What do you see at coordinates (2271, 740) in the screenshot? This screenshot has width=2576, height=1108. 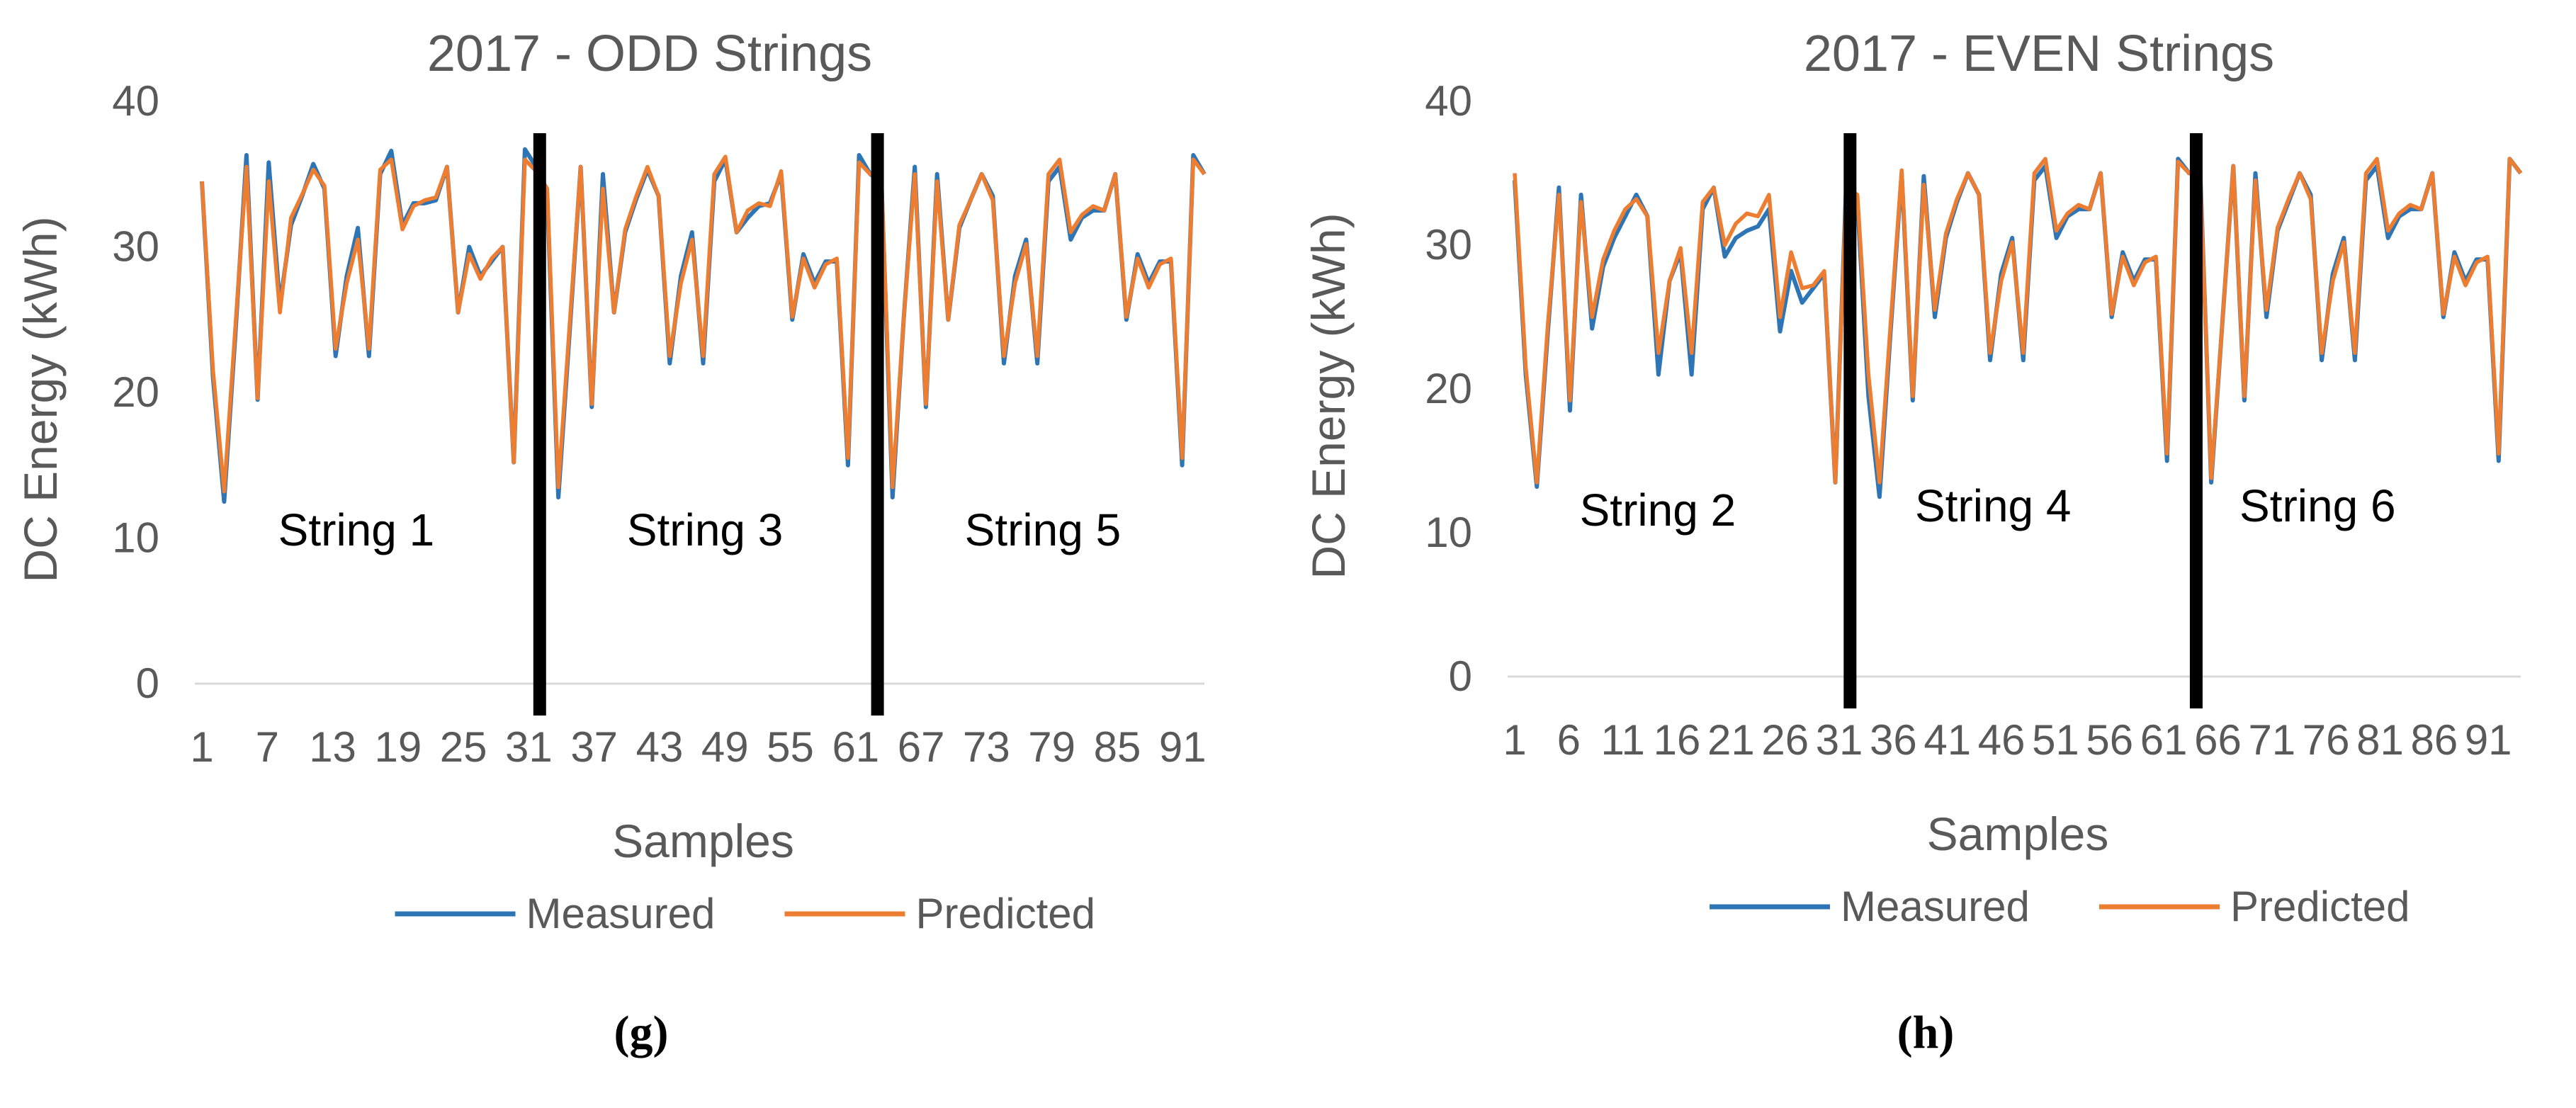 I see `x-tick-label: 71` at bounding box center [2271, 740].